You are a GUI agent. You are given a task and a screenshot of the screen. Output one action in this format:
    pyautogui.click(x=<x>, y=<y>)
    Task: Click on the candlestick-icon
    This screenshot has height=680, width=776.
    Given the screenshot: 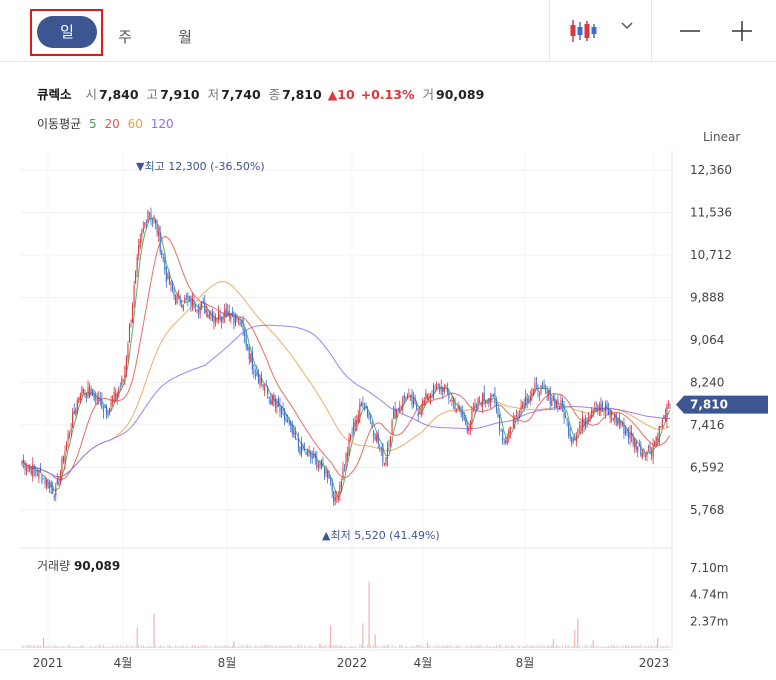 What is the action you would take?
    pyautogui.click(x=584, y=31)
    